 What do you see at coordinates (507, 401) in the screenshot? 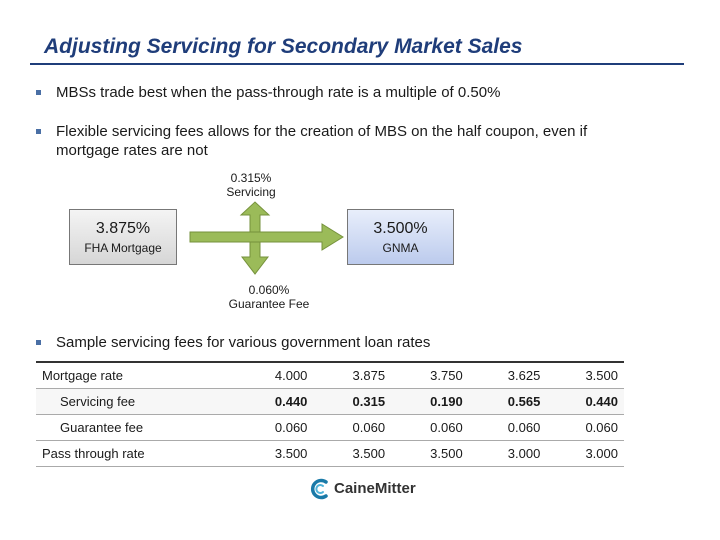
I see `table-cell: 0.565` at bounding box center [507, 401].